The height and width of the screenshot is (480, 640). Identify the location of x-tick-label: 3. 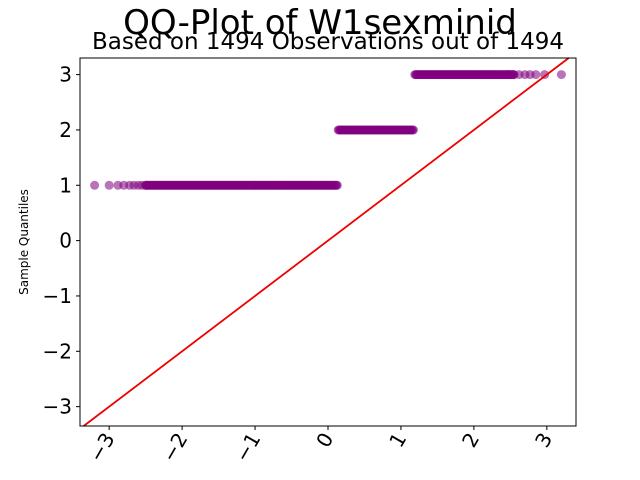
(543, 440).